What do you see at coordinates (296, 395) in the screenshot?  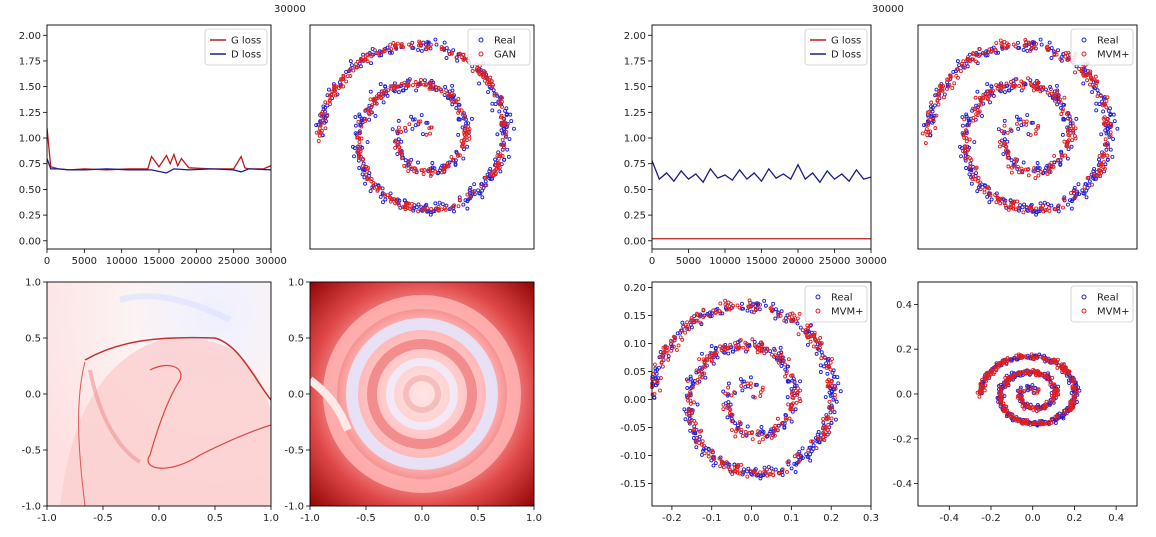 I see `y-tick-label-A4: 0.0` at bounding box center [296, 395].